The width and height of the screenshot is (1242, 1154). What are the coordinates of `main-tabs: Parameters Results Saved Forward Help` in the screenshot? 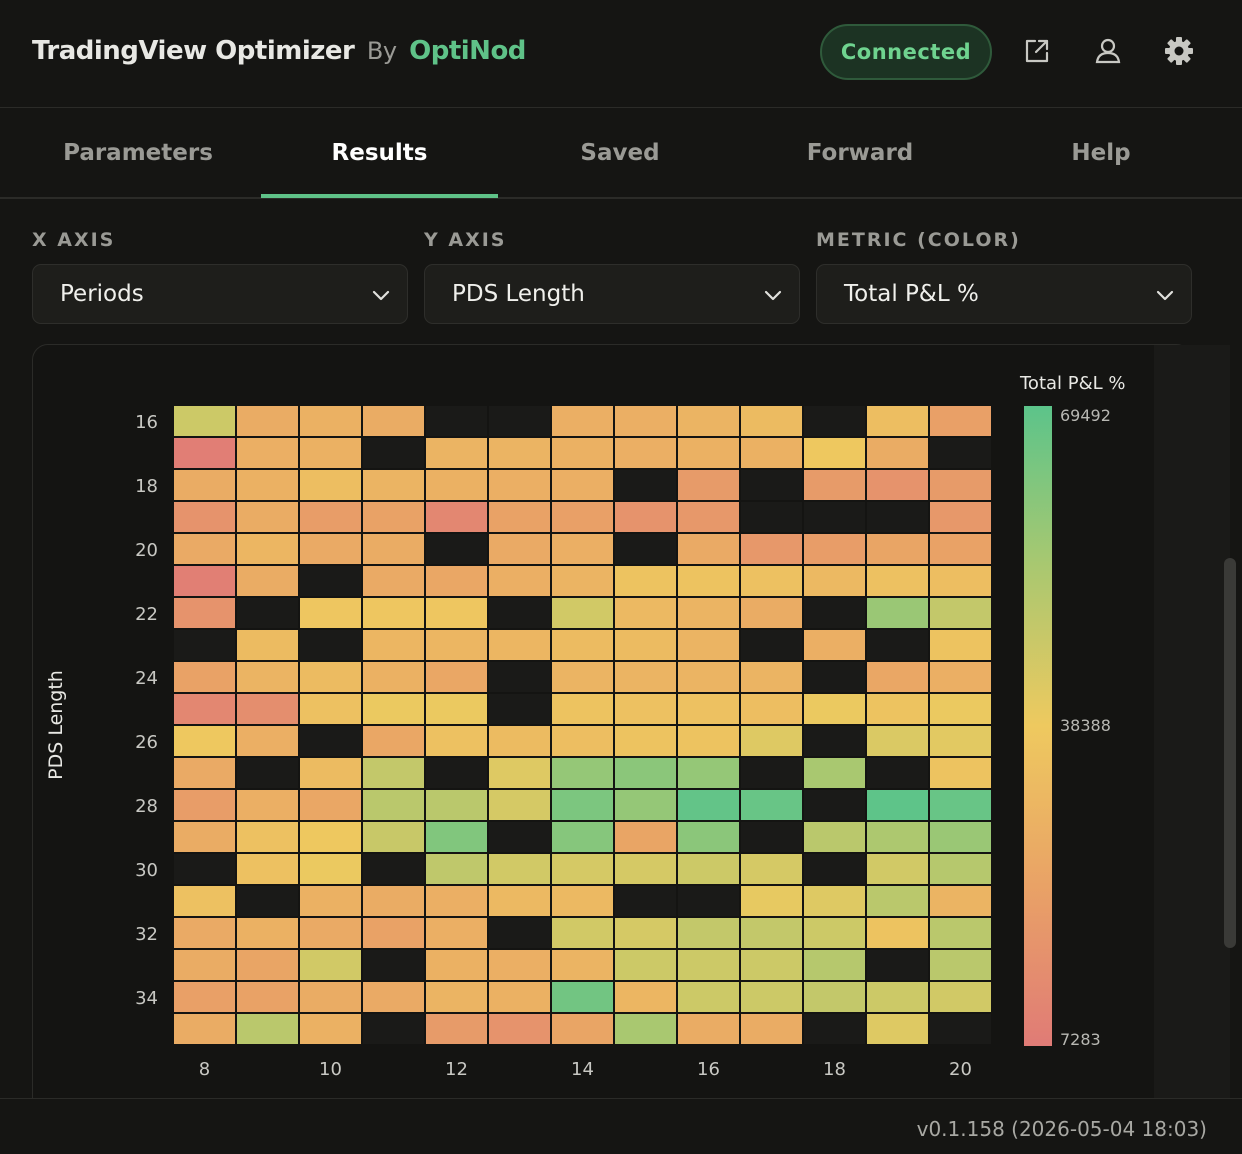 It's located at (621, 154).